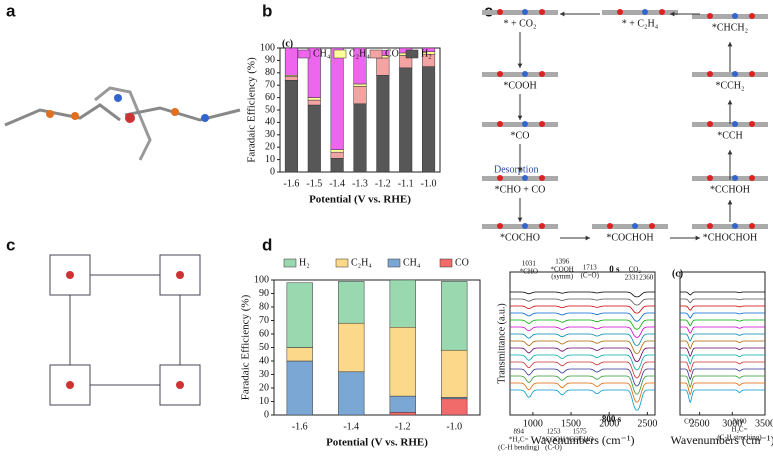  I want to click on y-axis-label: Transmittance (a.u.), so click(501, 343).